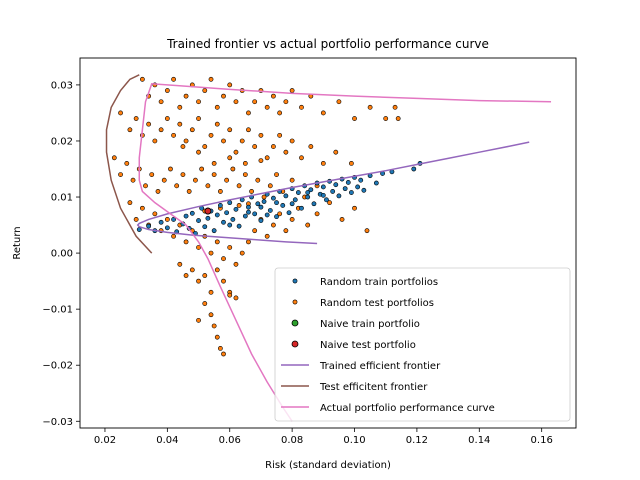 The image size is (640, 480). What do you see at coordinates (417, 440) in the screenshot?
I see `x-tick-label: 0.12` at bounding box center [417, 440].